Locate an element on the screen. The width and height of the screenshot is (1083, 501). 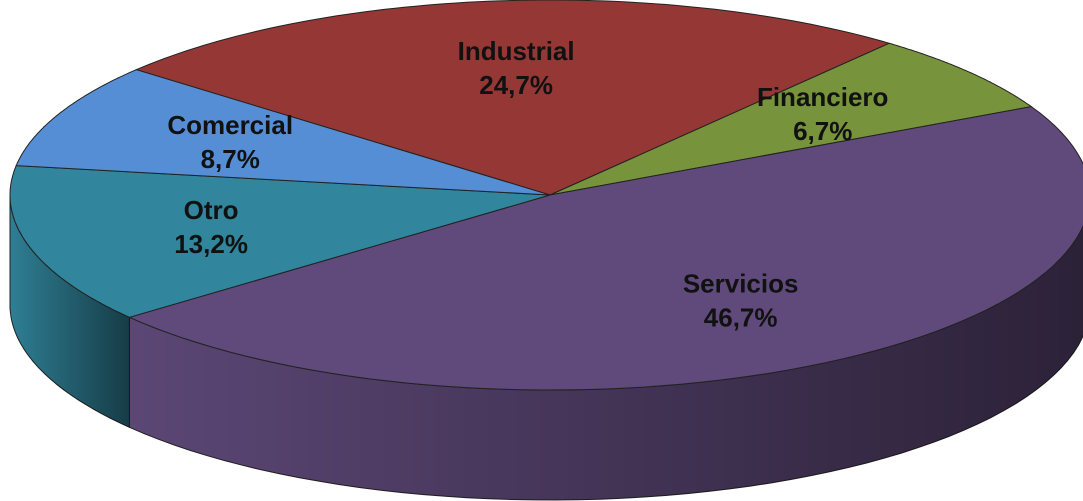
category-label: Otro is located at coordinates (211, 210).